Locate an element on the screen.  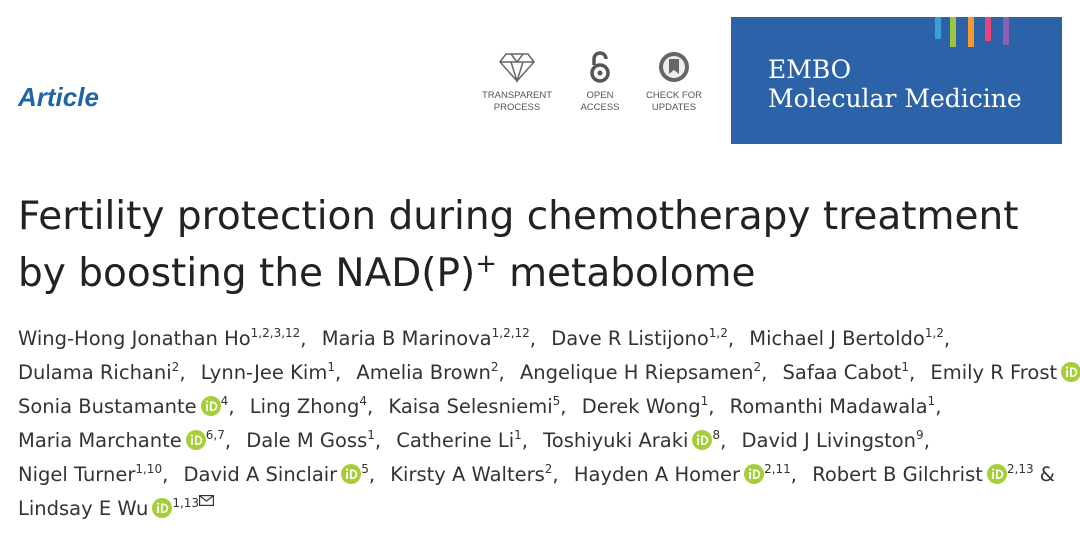
author-name: Kaisa Selesniemi is located at coordinates (470, 406).